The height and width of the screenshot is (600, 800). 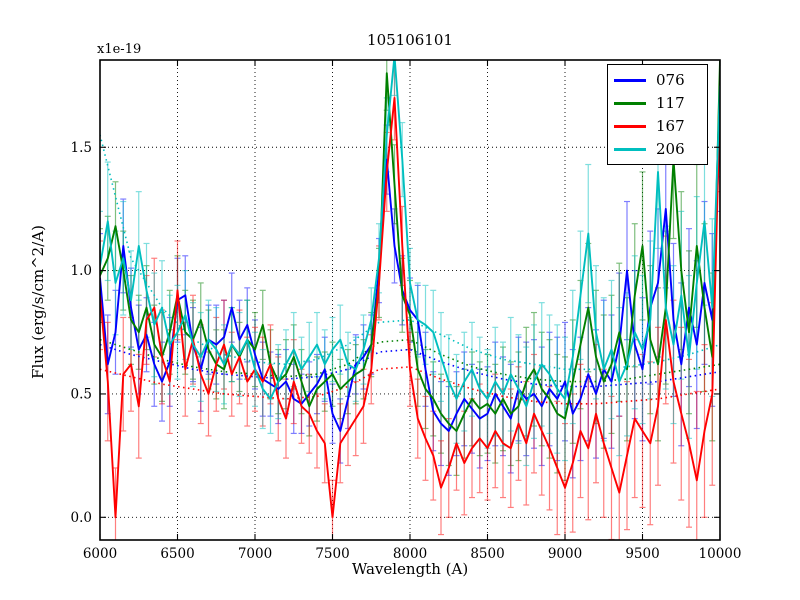 I want to click on chart-title: 105106101, so click(x=410, y=40).